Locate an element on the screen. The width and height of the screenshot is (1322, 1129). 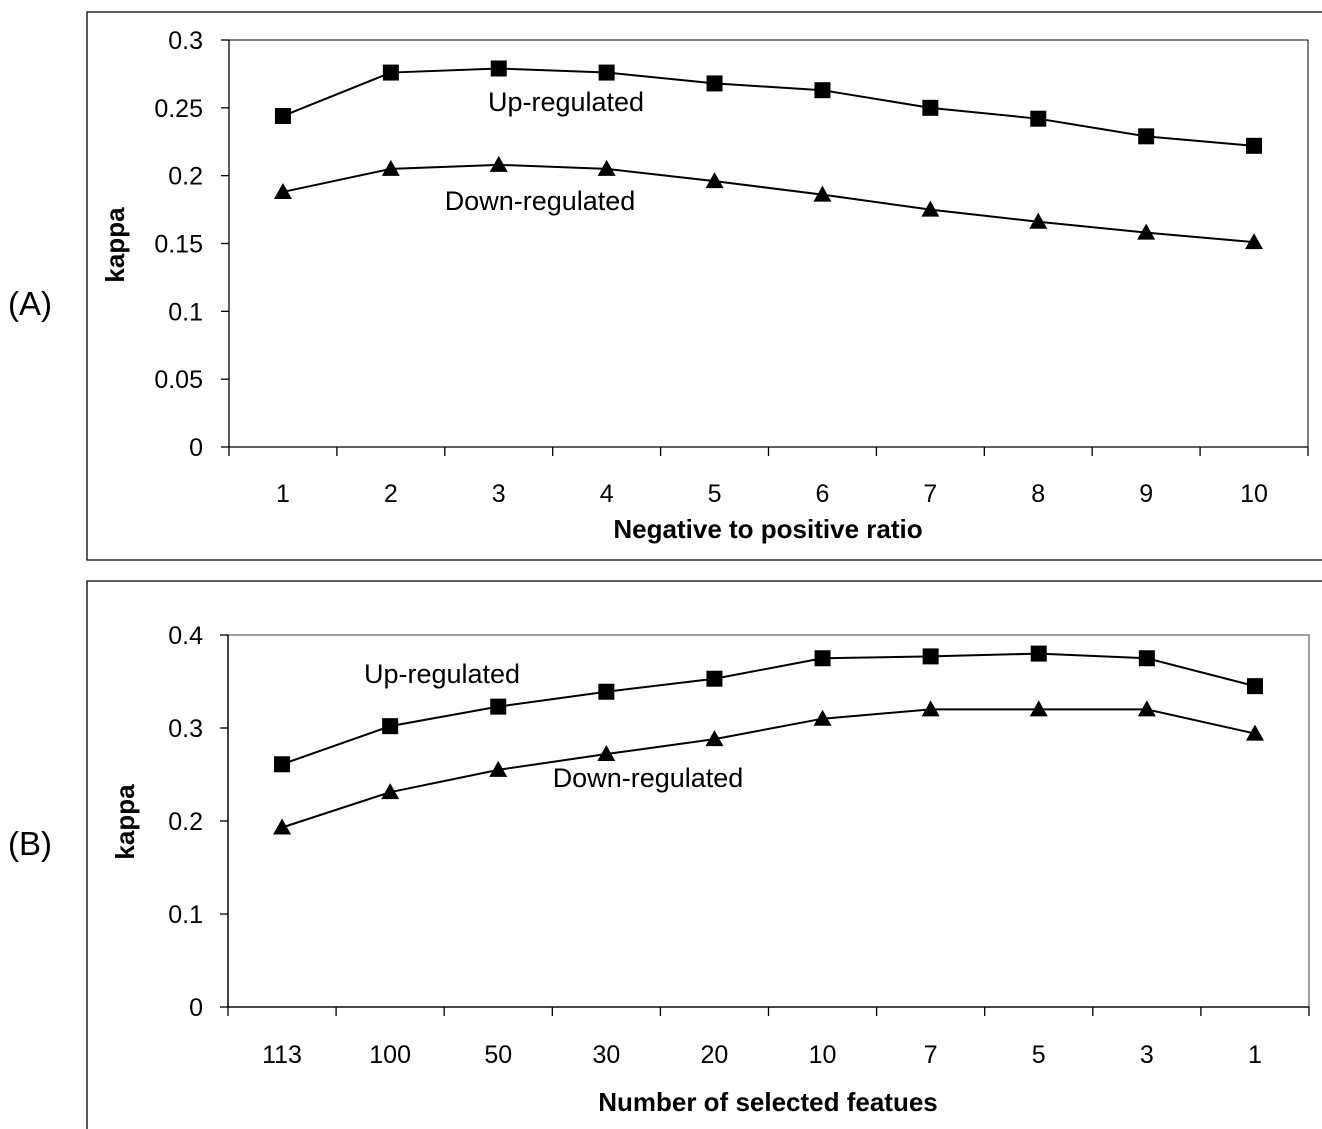
x-tick-label: 2 is located at coordinates (391, 494).